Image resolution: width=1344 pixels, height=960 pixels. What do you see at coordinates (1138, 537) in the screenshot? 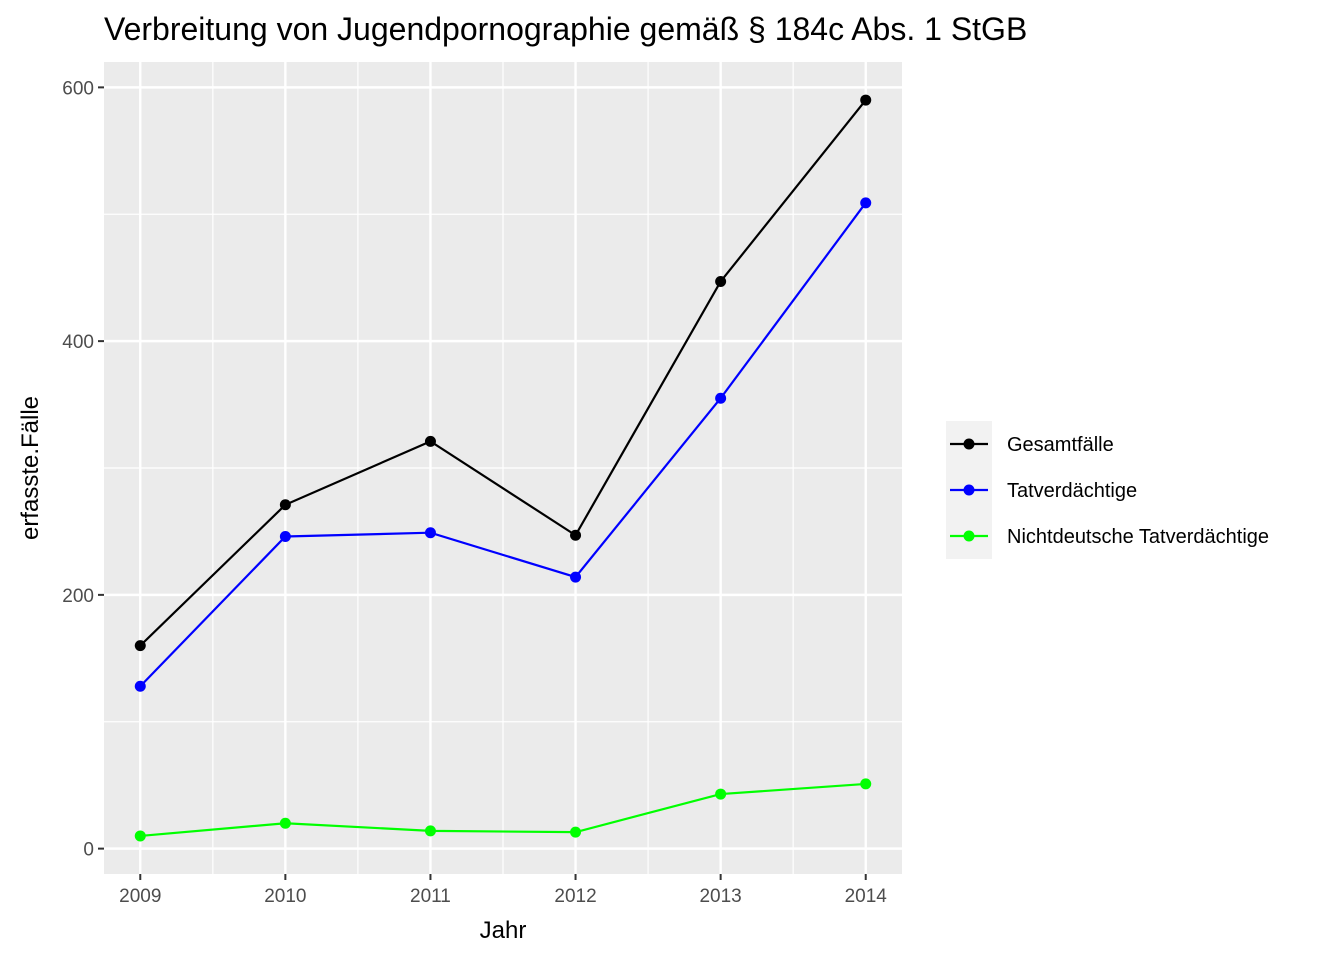
I see `legend-label: Nichtdeutsche Tatverdächtige` at bounding box center [1138, 537].